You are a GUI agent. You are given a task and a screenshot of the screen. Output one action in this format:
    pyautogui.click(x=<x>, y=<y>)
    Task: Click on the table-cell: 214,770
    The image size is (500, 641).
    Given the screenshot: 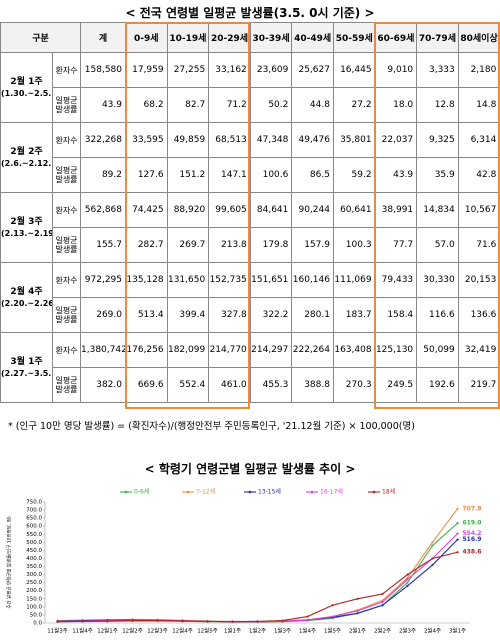 What is the action you would take?
    pyautogui.click(x=229, y=350)
    